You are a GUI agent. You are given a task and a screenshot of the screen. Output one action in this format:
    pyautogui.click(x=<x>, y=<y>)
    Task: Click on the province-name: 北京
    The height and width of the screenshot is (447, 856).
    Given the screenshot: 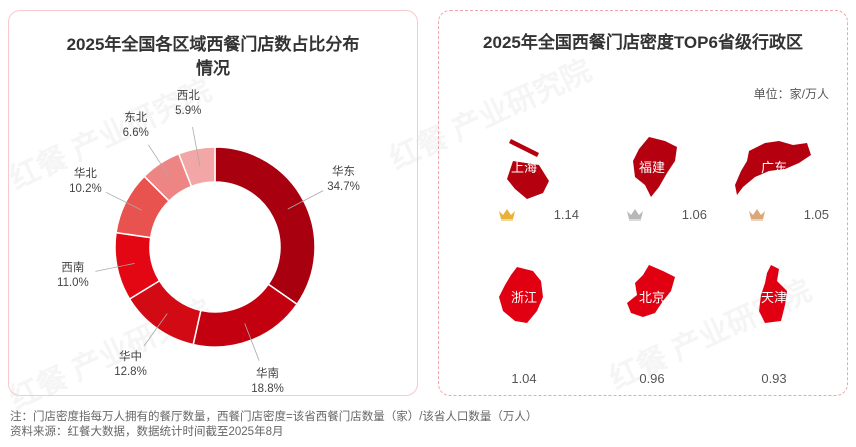 What is the action you would take?
    pyautogui.click(x=651, y=297)
    